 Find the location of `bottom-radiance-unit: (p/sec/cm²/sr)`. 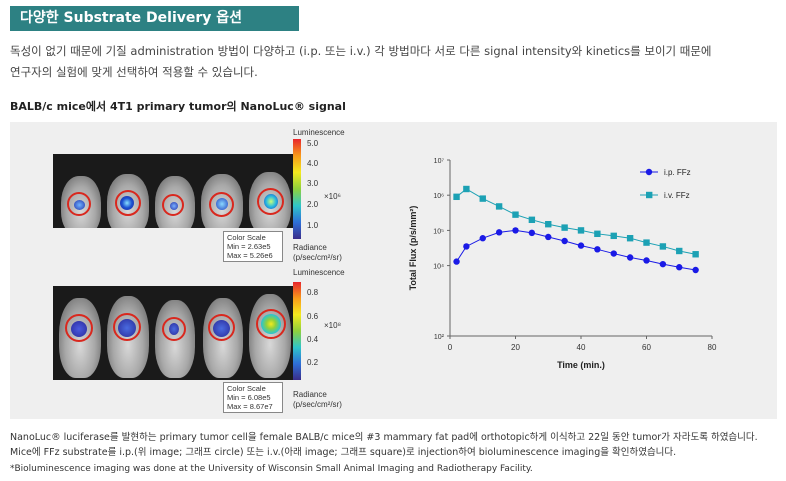

bottom-radiance-unit: (p/sec/cm²/sr) is located at coordinates (317, 404).